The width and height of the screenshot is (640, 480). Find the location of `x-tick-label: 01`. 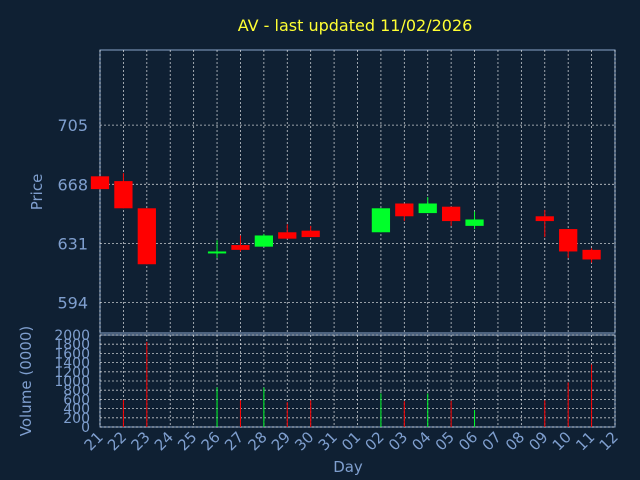

x-tick-label: 01 is located at coordinates (351, 441).